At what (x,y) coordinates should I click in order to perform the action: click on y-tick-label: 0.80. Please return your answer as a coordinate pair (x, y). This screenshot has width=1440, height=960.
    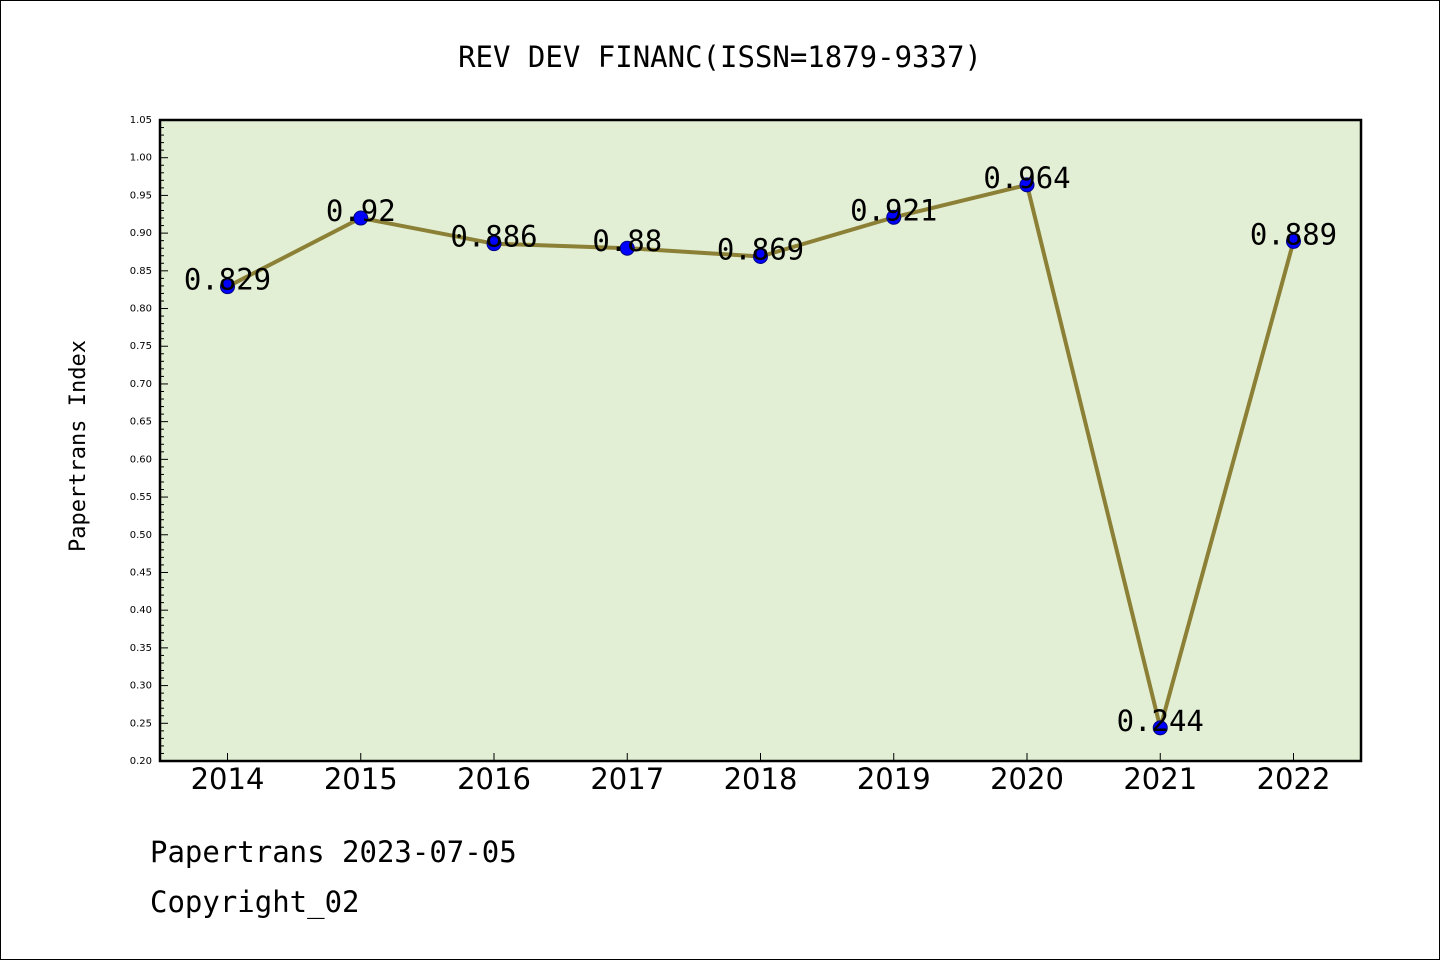
    Looking at the image, I should click on (141, 309).